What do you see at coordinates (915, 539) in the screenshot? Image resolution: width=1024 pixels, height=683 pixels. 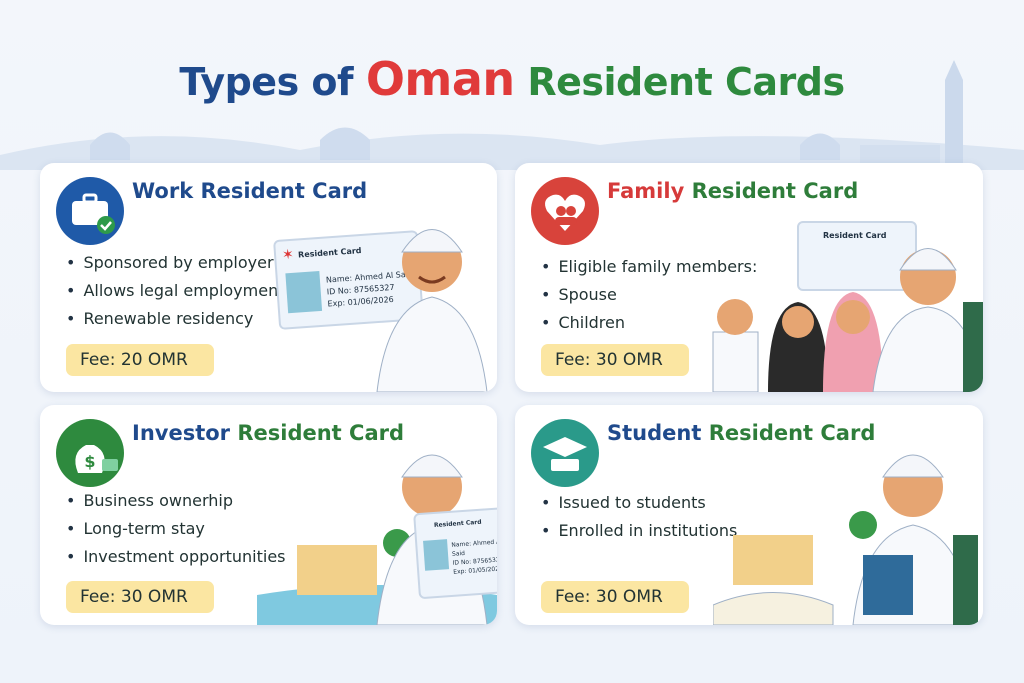 I see `student-illustration` at bounding box center [915, 539].